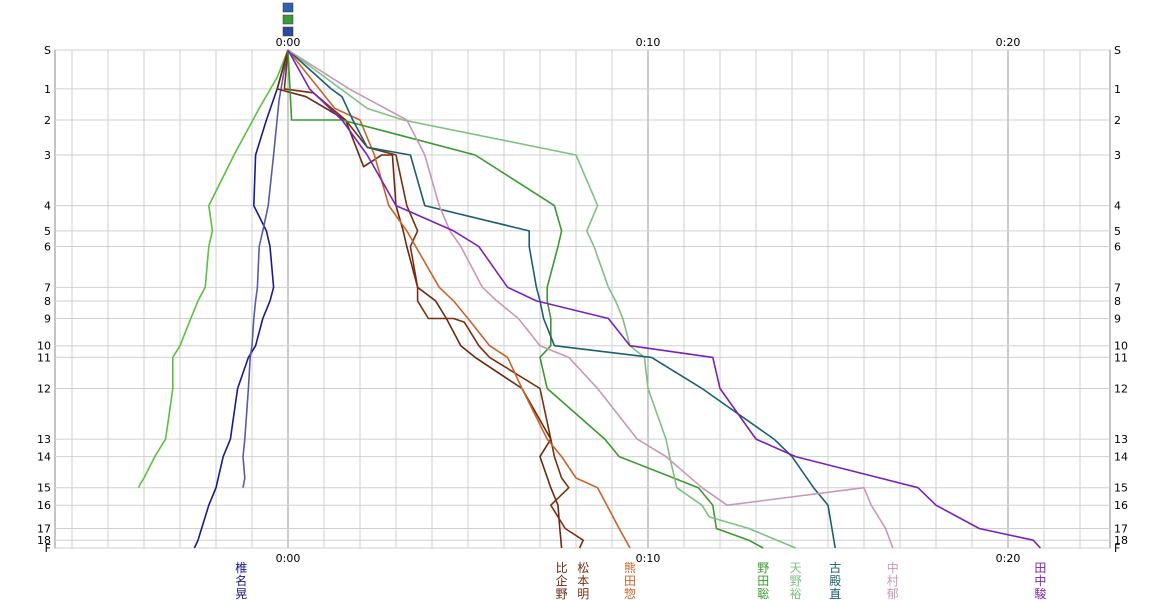 Image resolution: width=1163 pixels, height=600 pixels. I want to click on station-label-left: 8, so click(47, 301).